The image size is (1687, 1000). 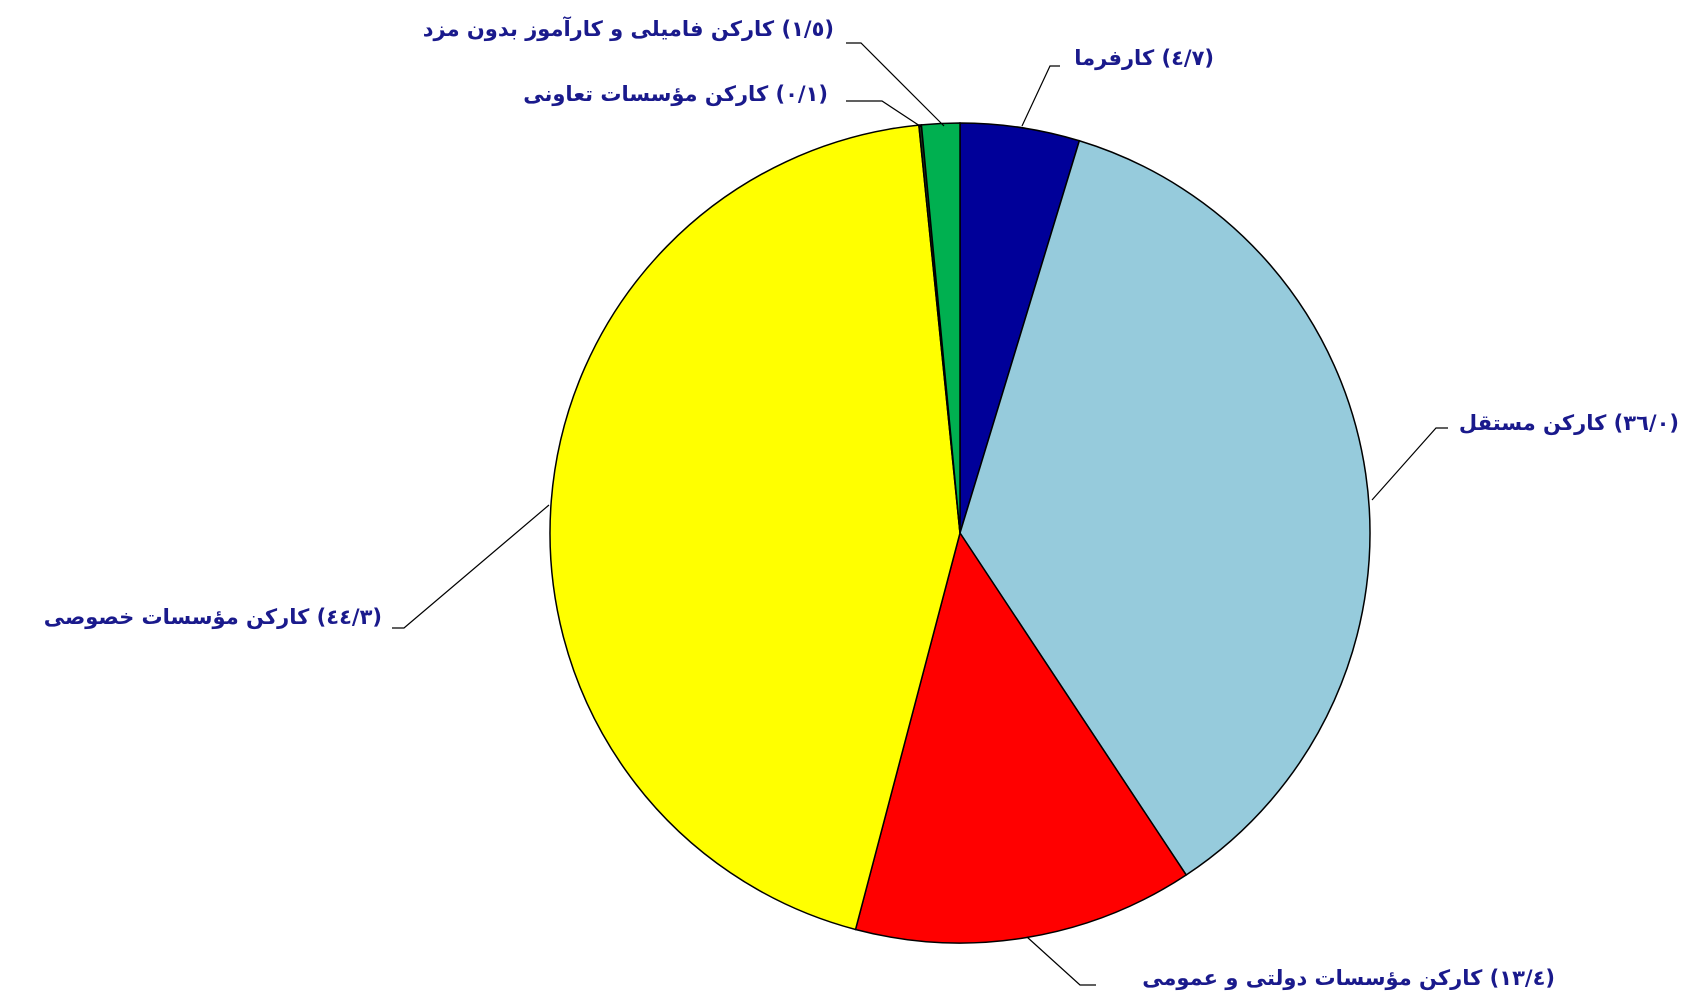 What do you see at coordinates (646, 94) in the screenshot?
I see `category-label: کارکن مؤسسات تعاونی` at bounding box center [646, 94].